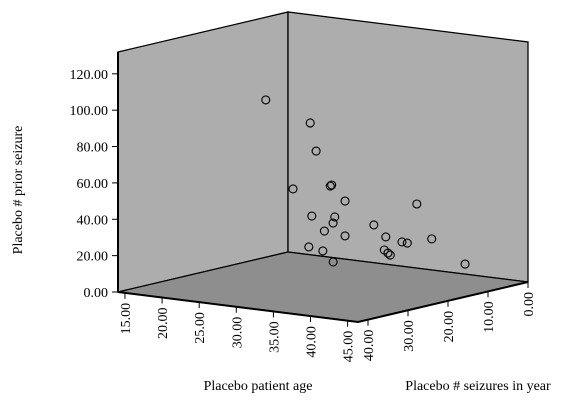  I want to click on y-axis-title: Placebo # prior seizure, so click(18, 190).